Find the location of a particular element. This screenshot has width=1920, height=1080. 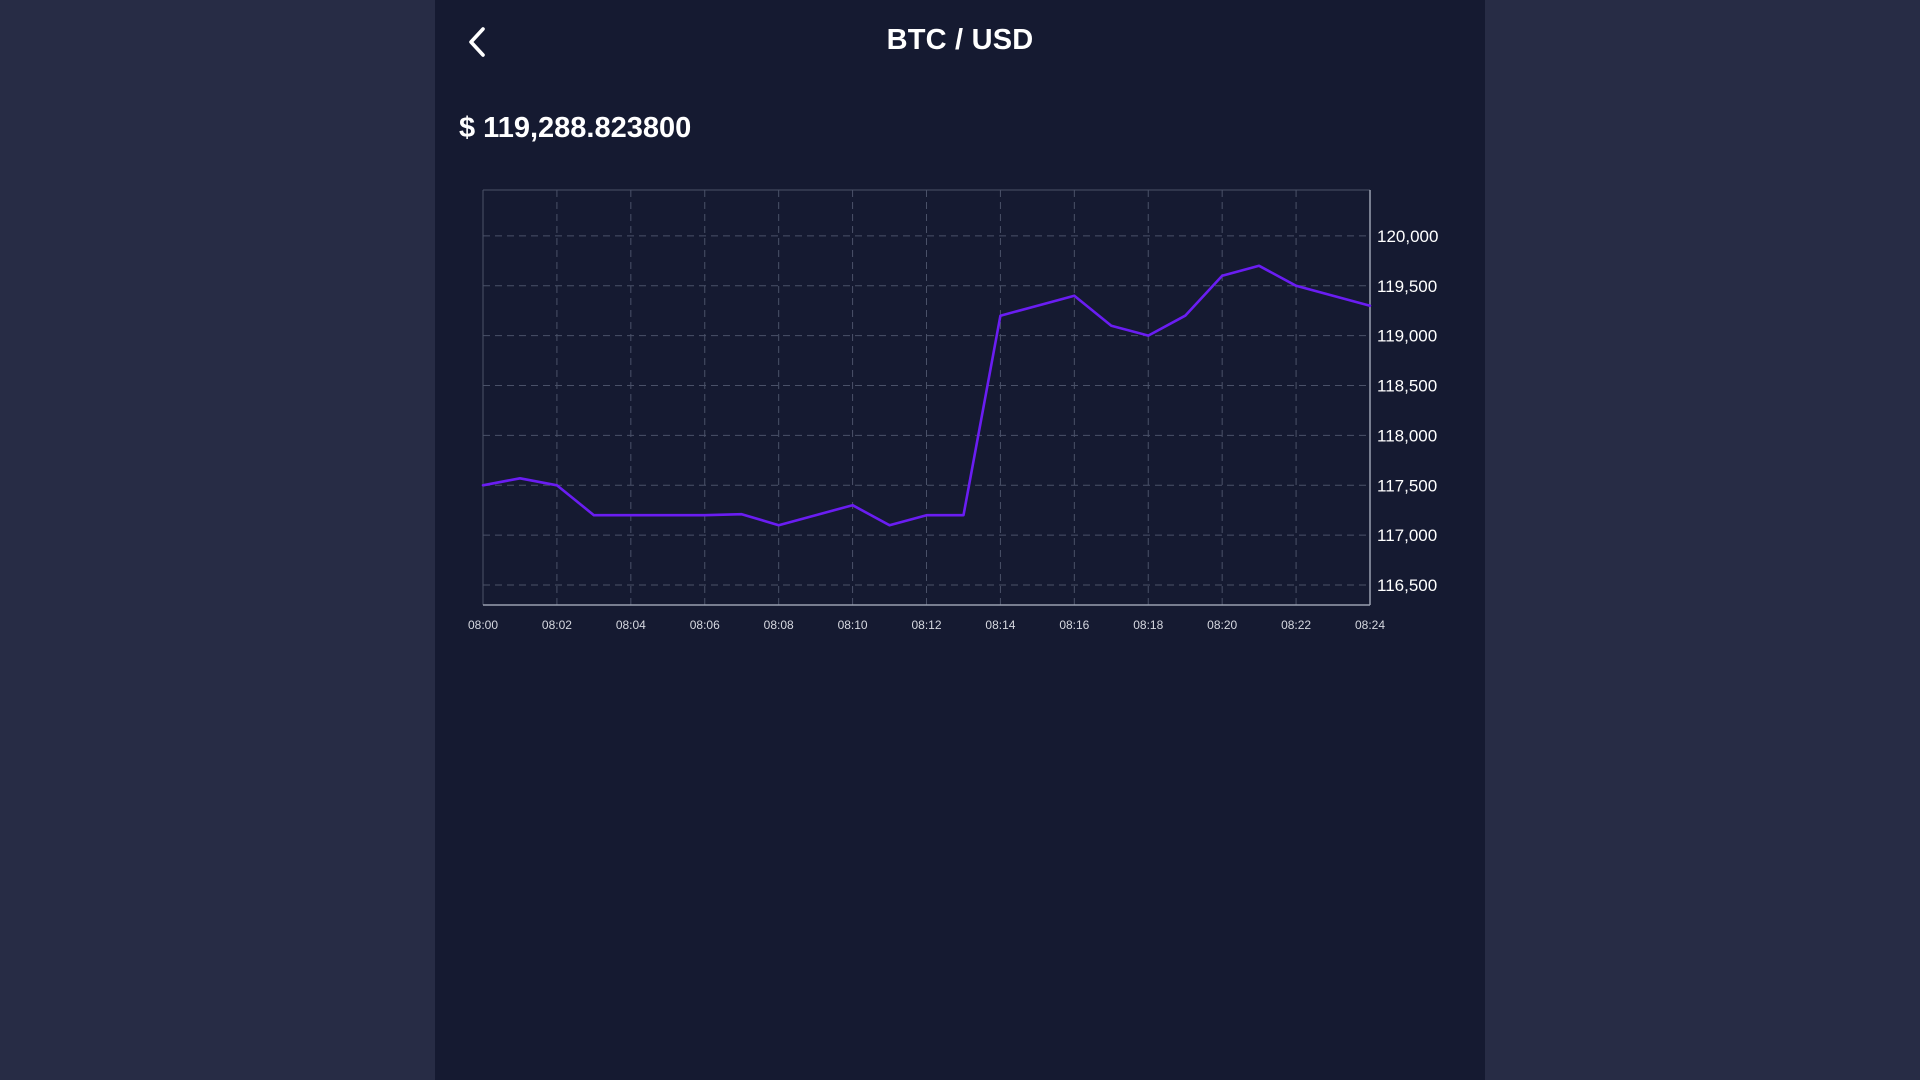

x-tick-label: 08:04 is located at coordinates (631, 625).